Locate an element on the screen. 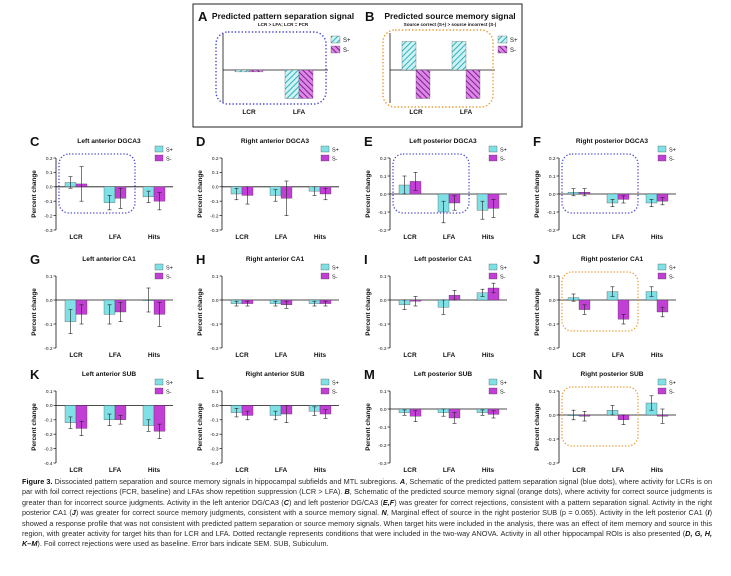  caption-part: D, G, H, K–M is located at coordinates (367, 539).